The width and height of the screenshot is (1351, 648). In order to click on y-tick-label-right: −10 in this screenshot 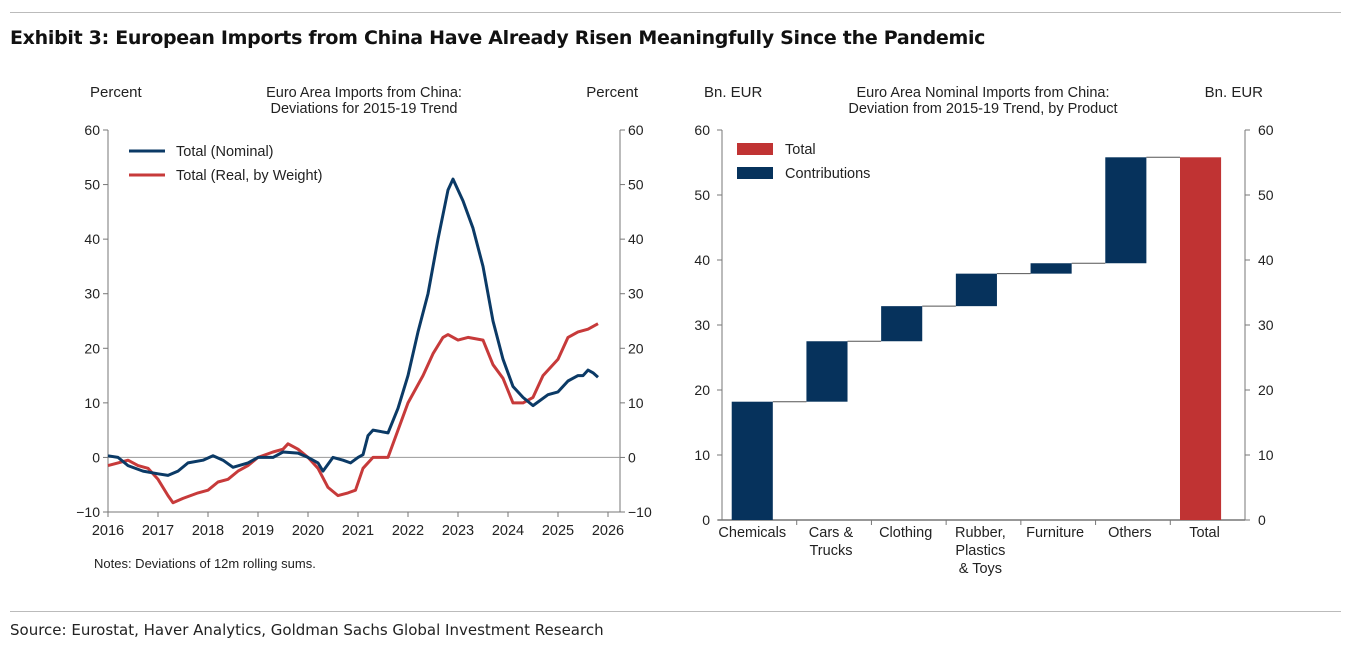, I will do `click(640, 512)`.